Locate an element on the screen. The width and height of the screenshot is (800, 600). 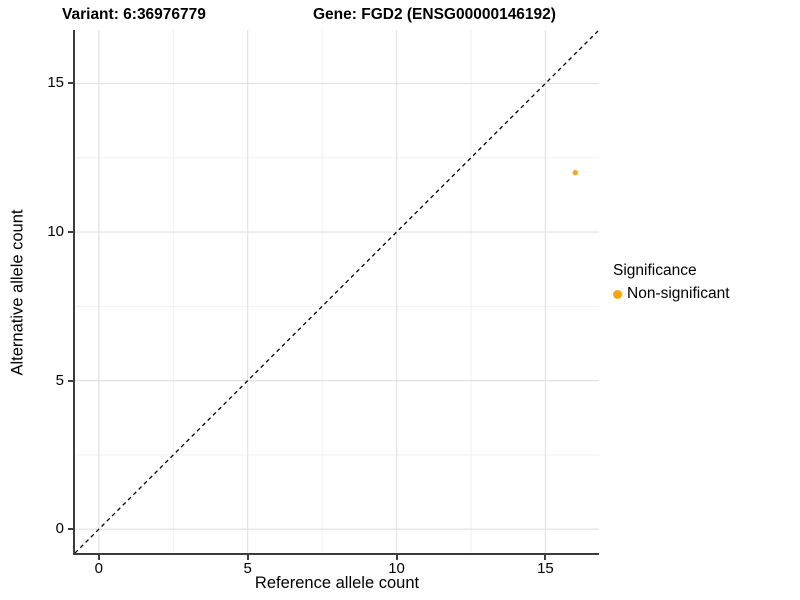
legend-items: Non-significant is located at coordinates (671, 294).